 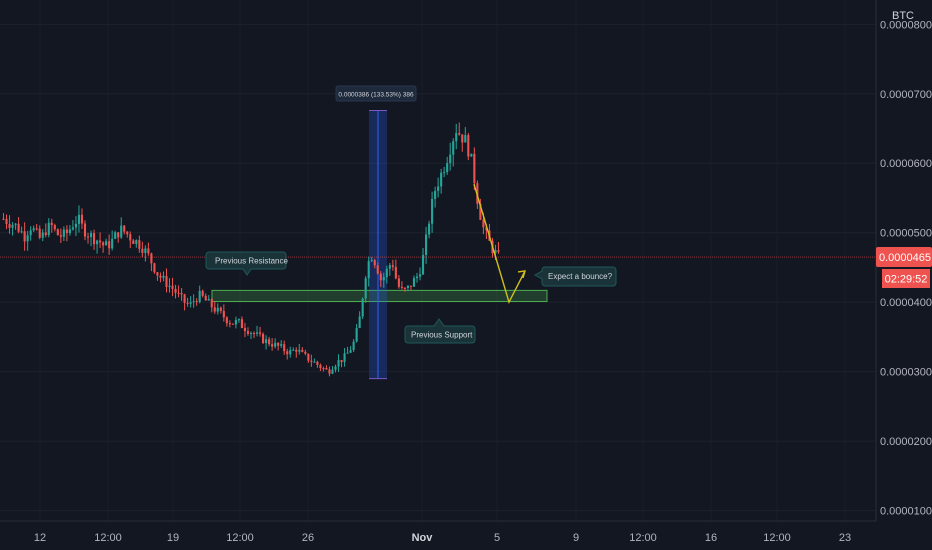 I want to click on measure-label-text: 0.0000386 (133.53%) 386, so click(x=376, y=95).